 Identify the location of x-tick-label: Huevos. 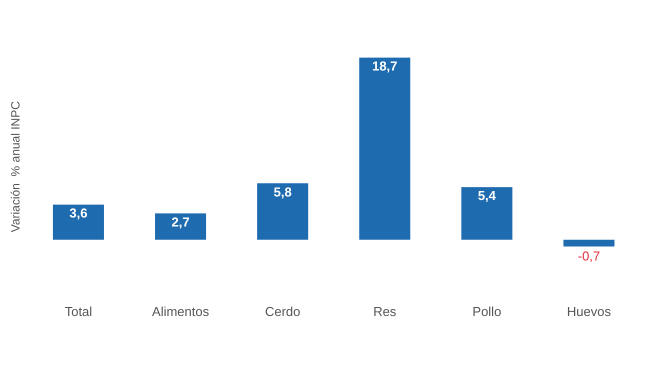
(589, 311).